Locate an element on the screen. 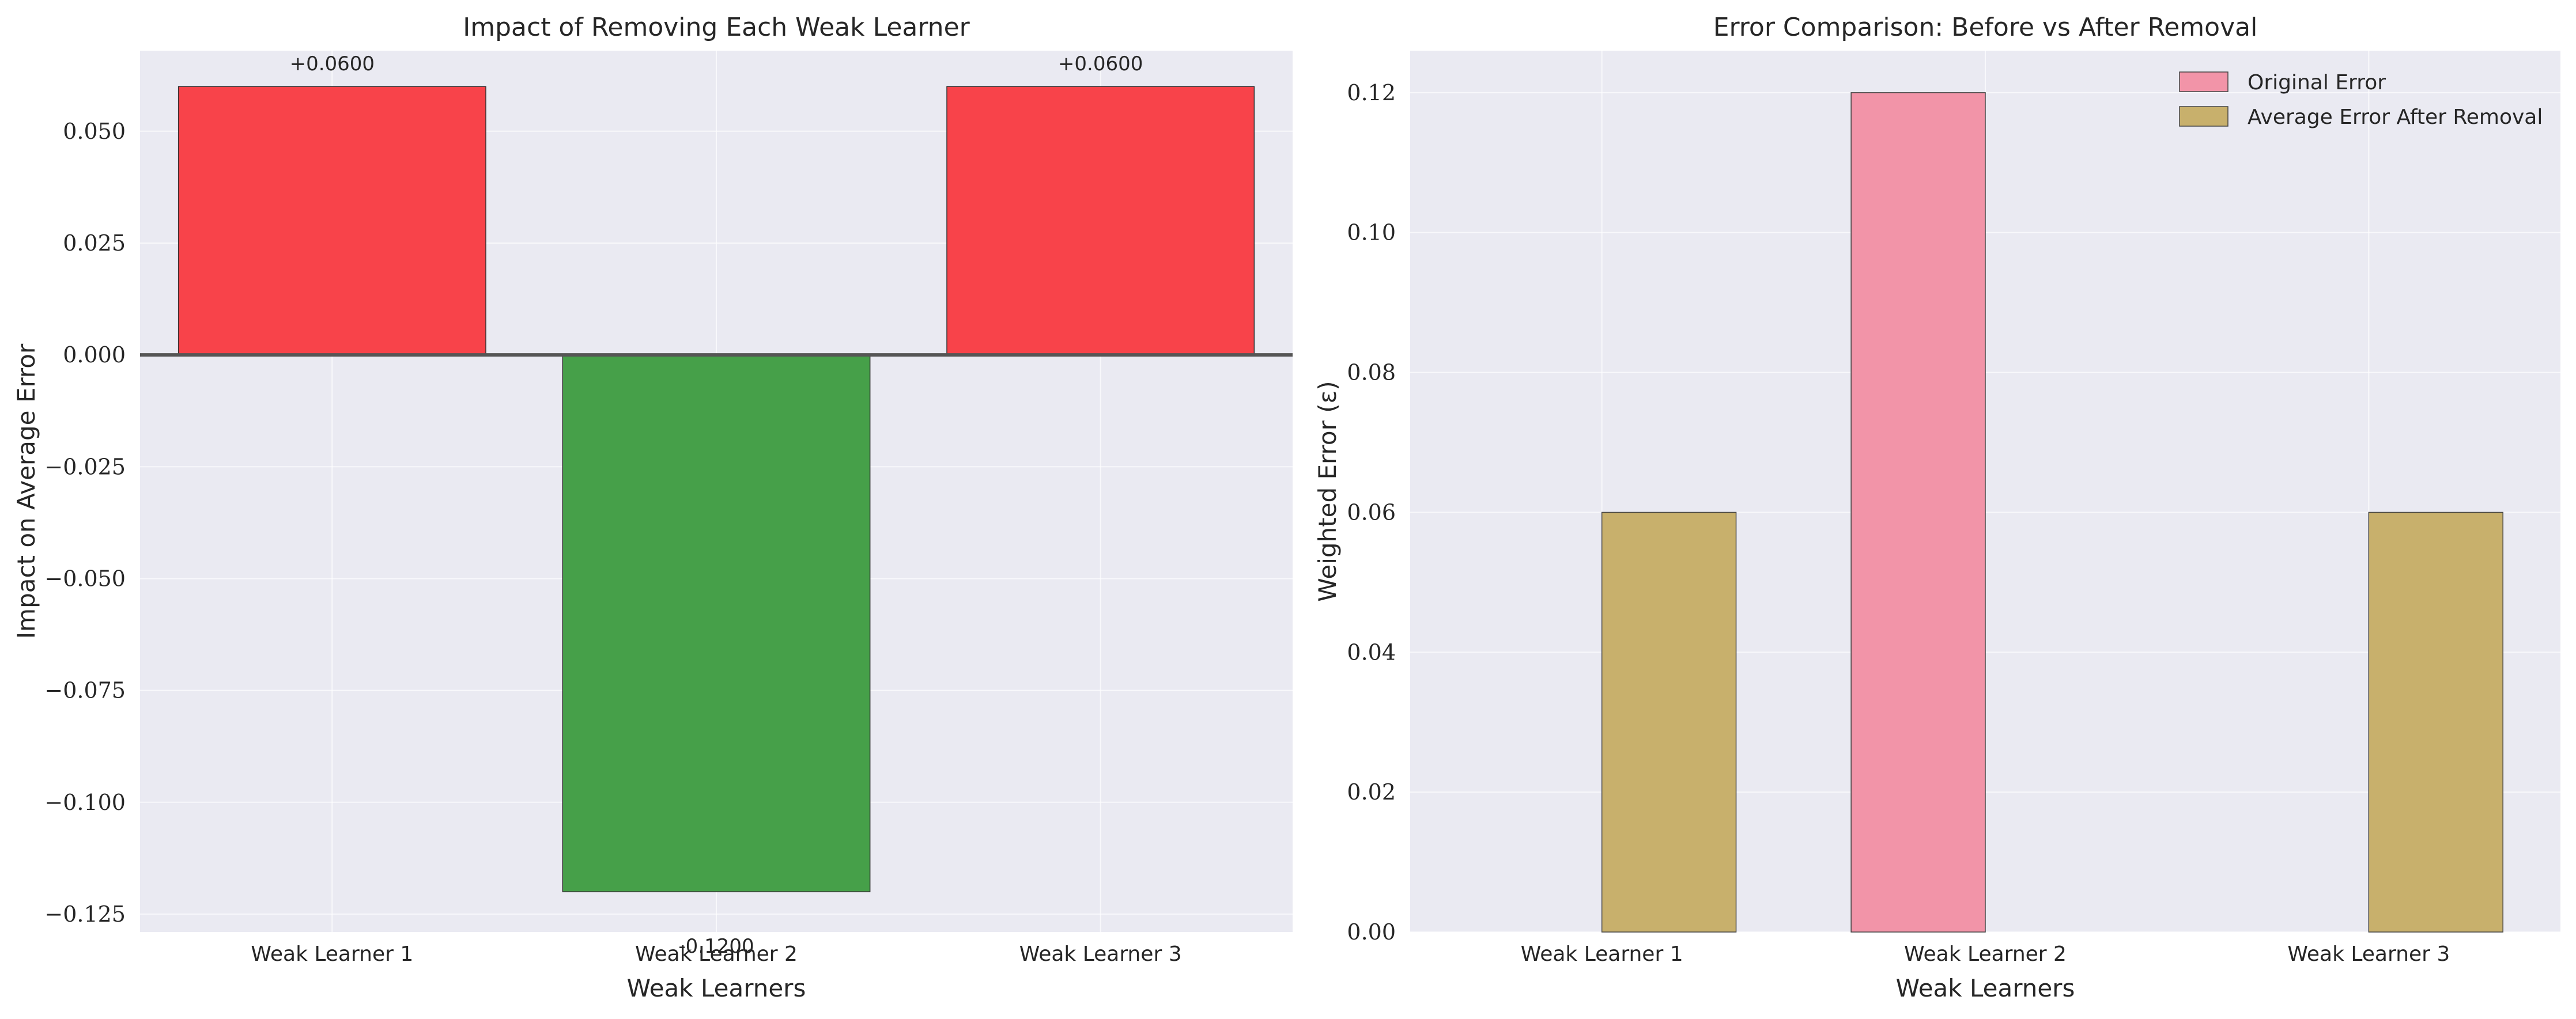  legend-label-average-error-after-removal: Average Error After Removal is located at coordinates (2395, 117).